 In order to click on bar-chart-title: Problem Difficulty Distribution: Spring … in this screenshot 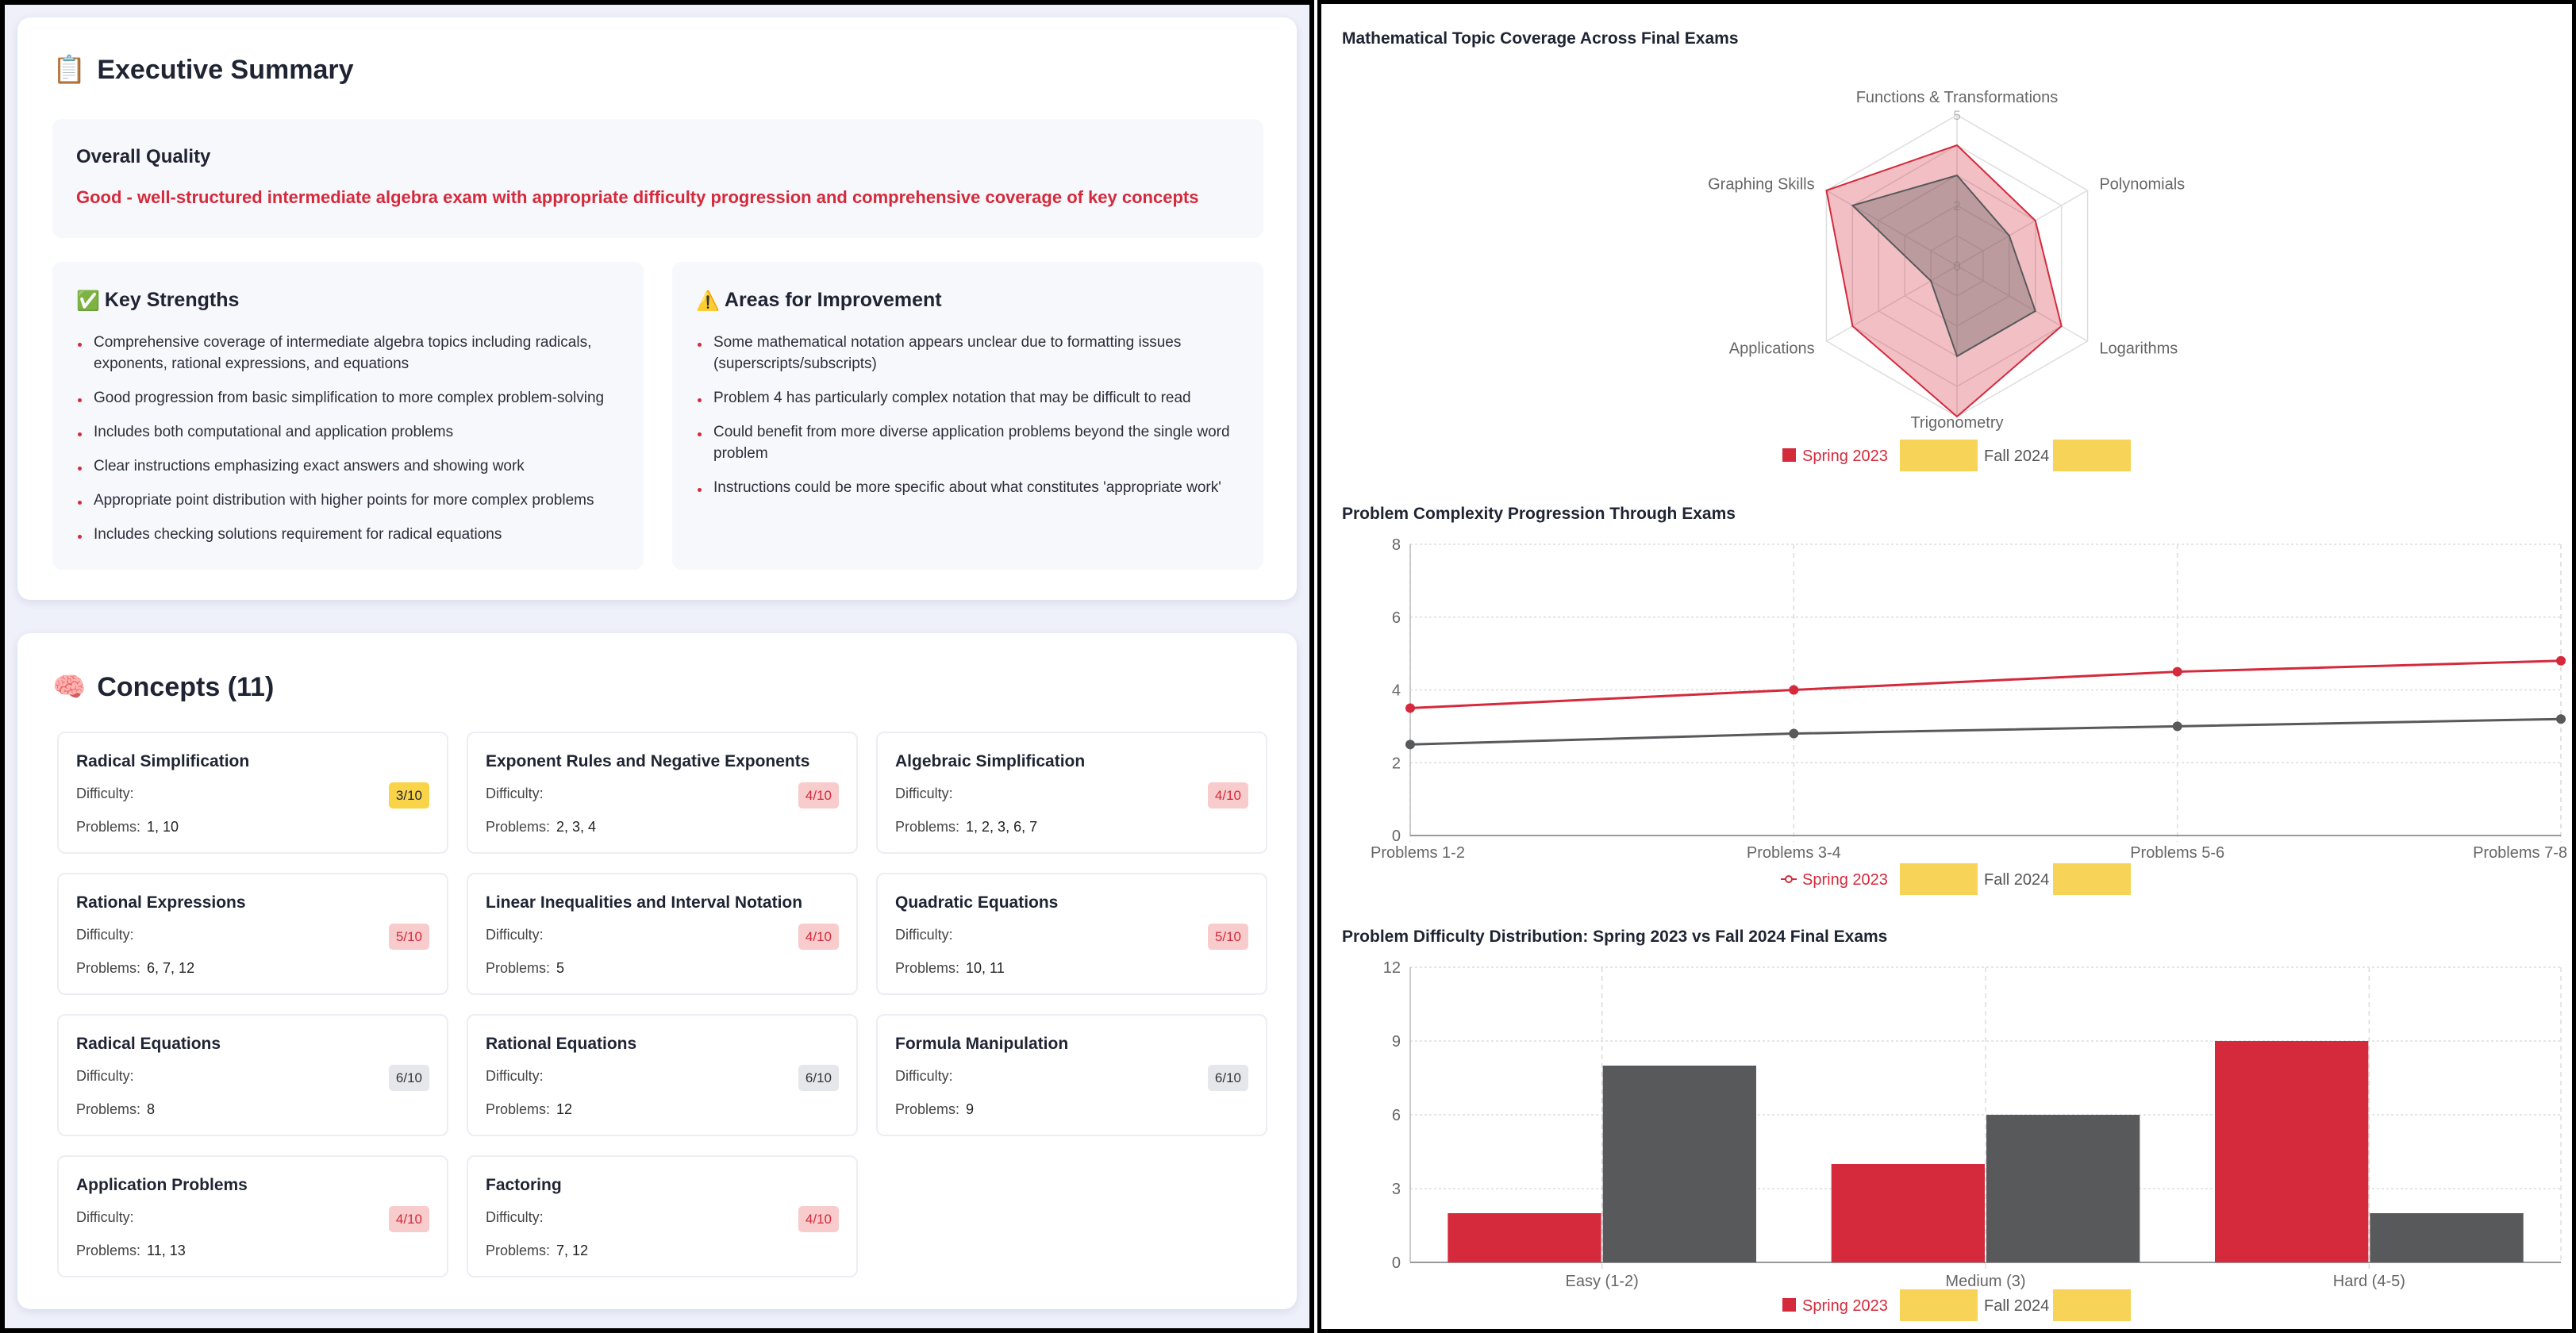, I will do `click(1614, 937)`.